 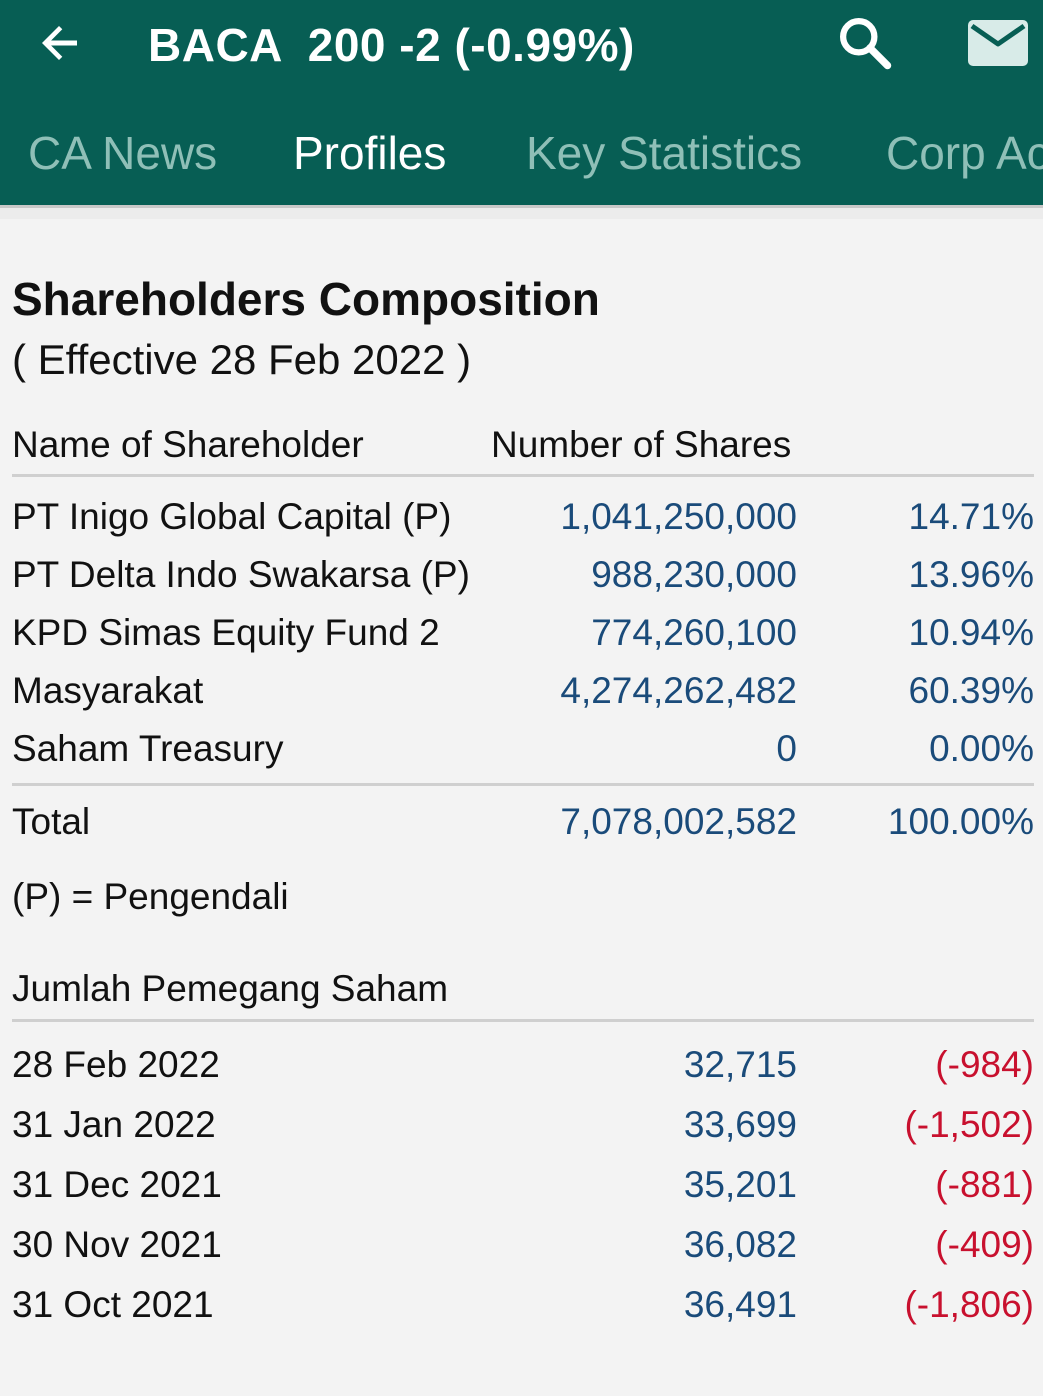 What do you see at coordinates (740, 1304) in the screenshot?
I see `holders-count: 36,491` at bounding box center [740, 1304].